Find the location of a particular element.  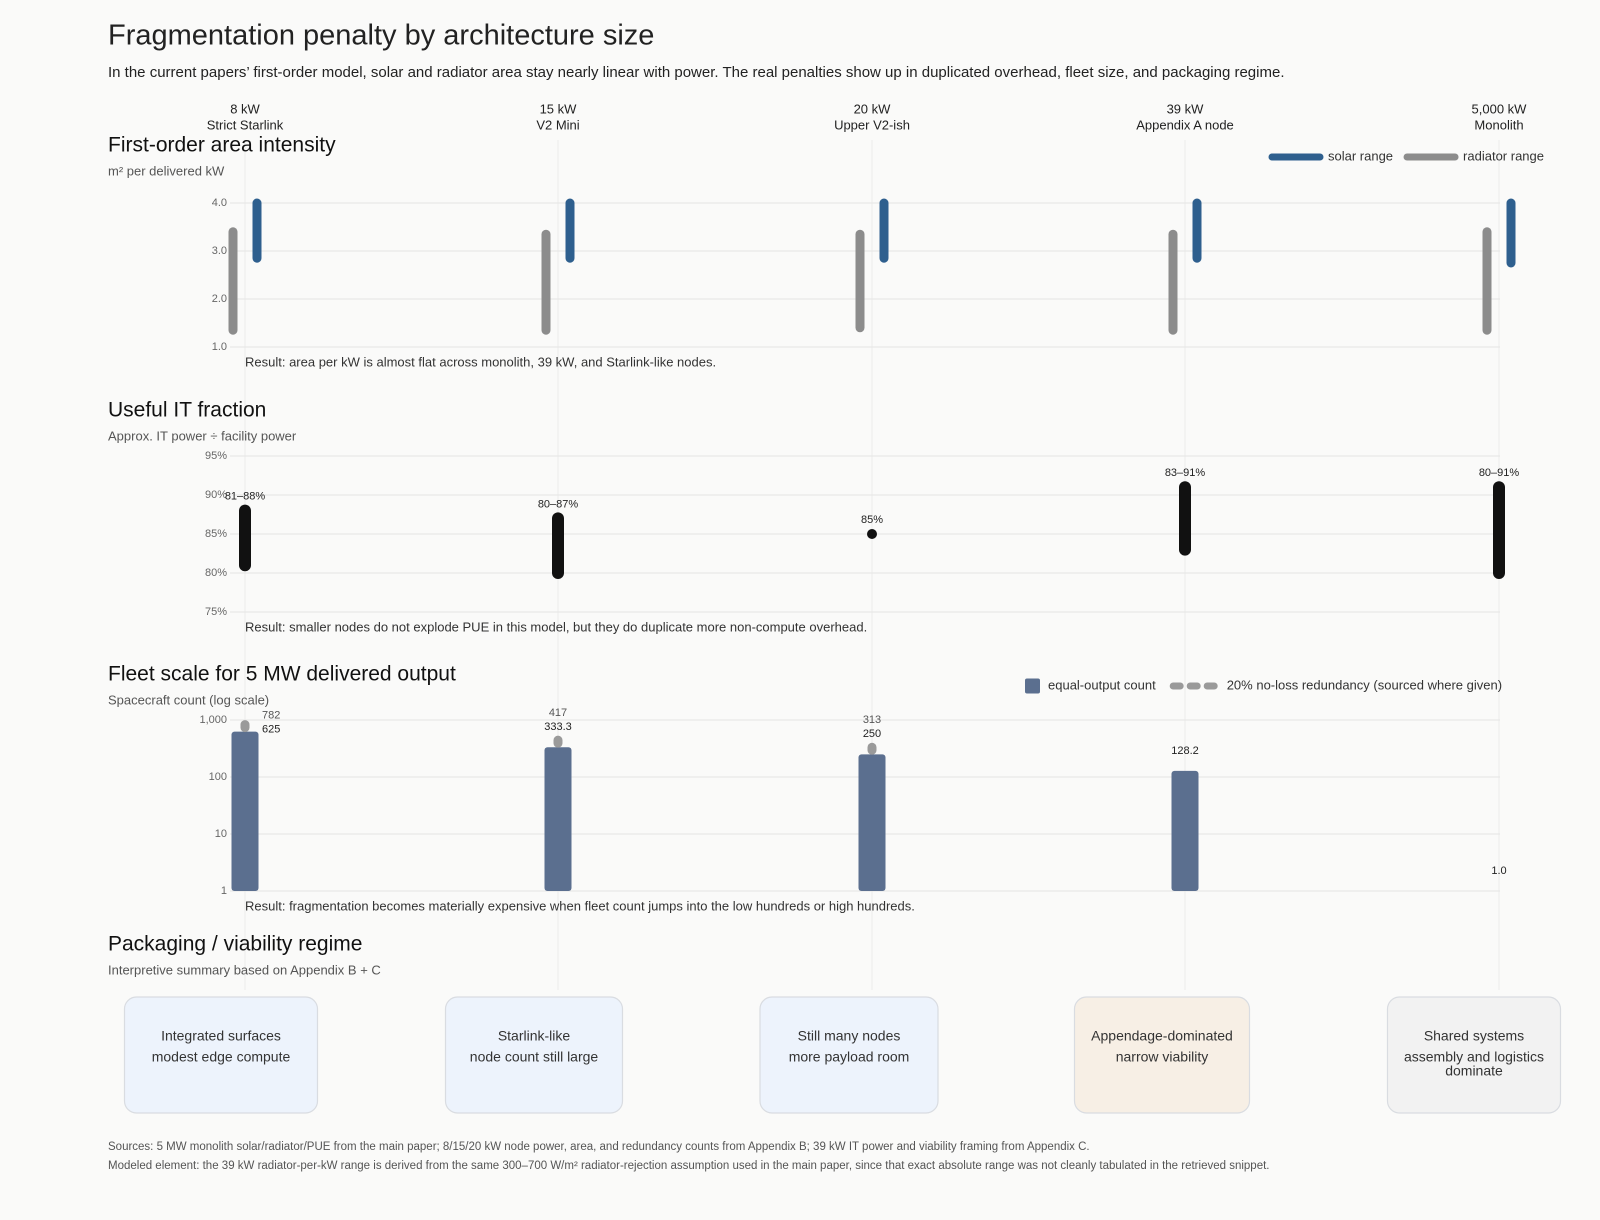

regime-text: more payload room is located at coordinates (849, 1057).